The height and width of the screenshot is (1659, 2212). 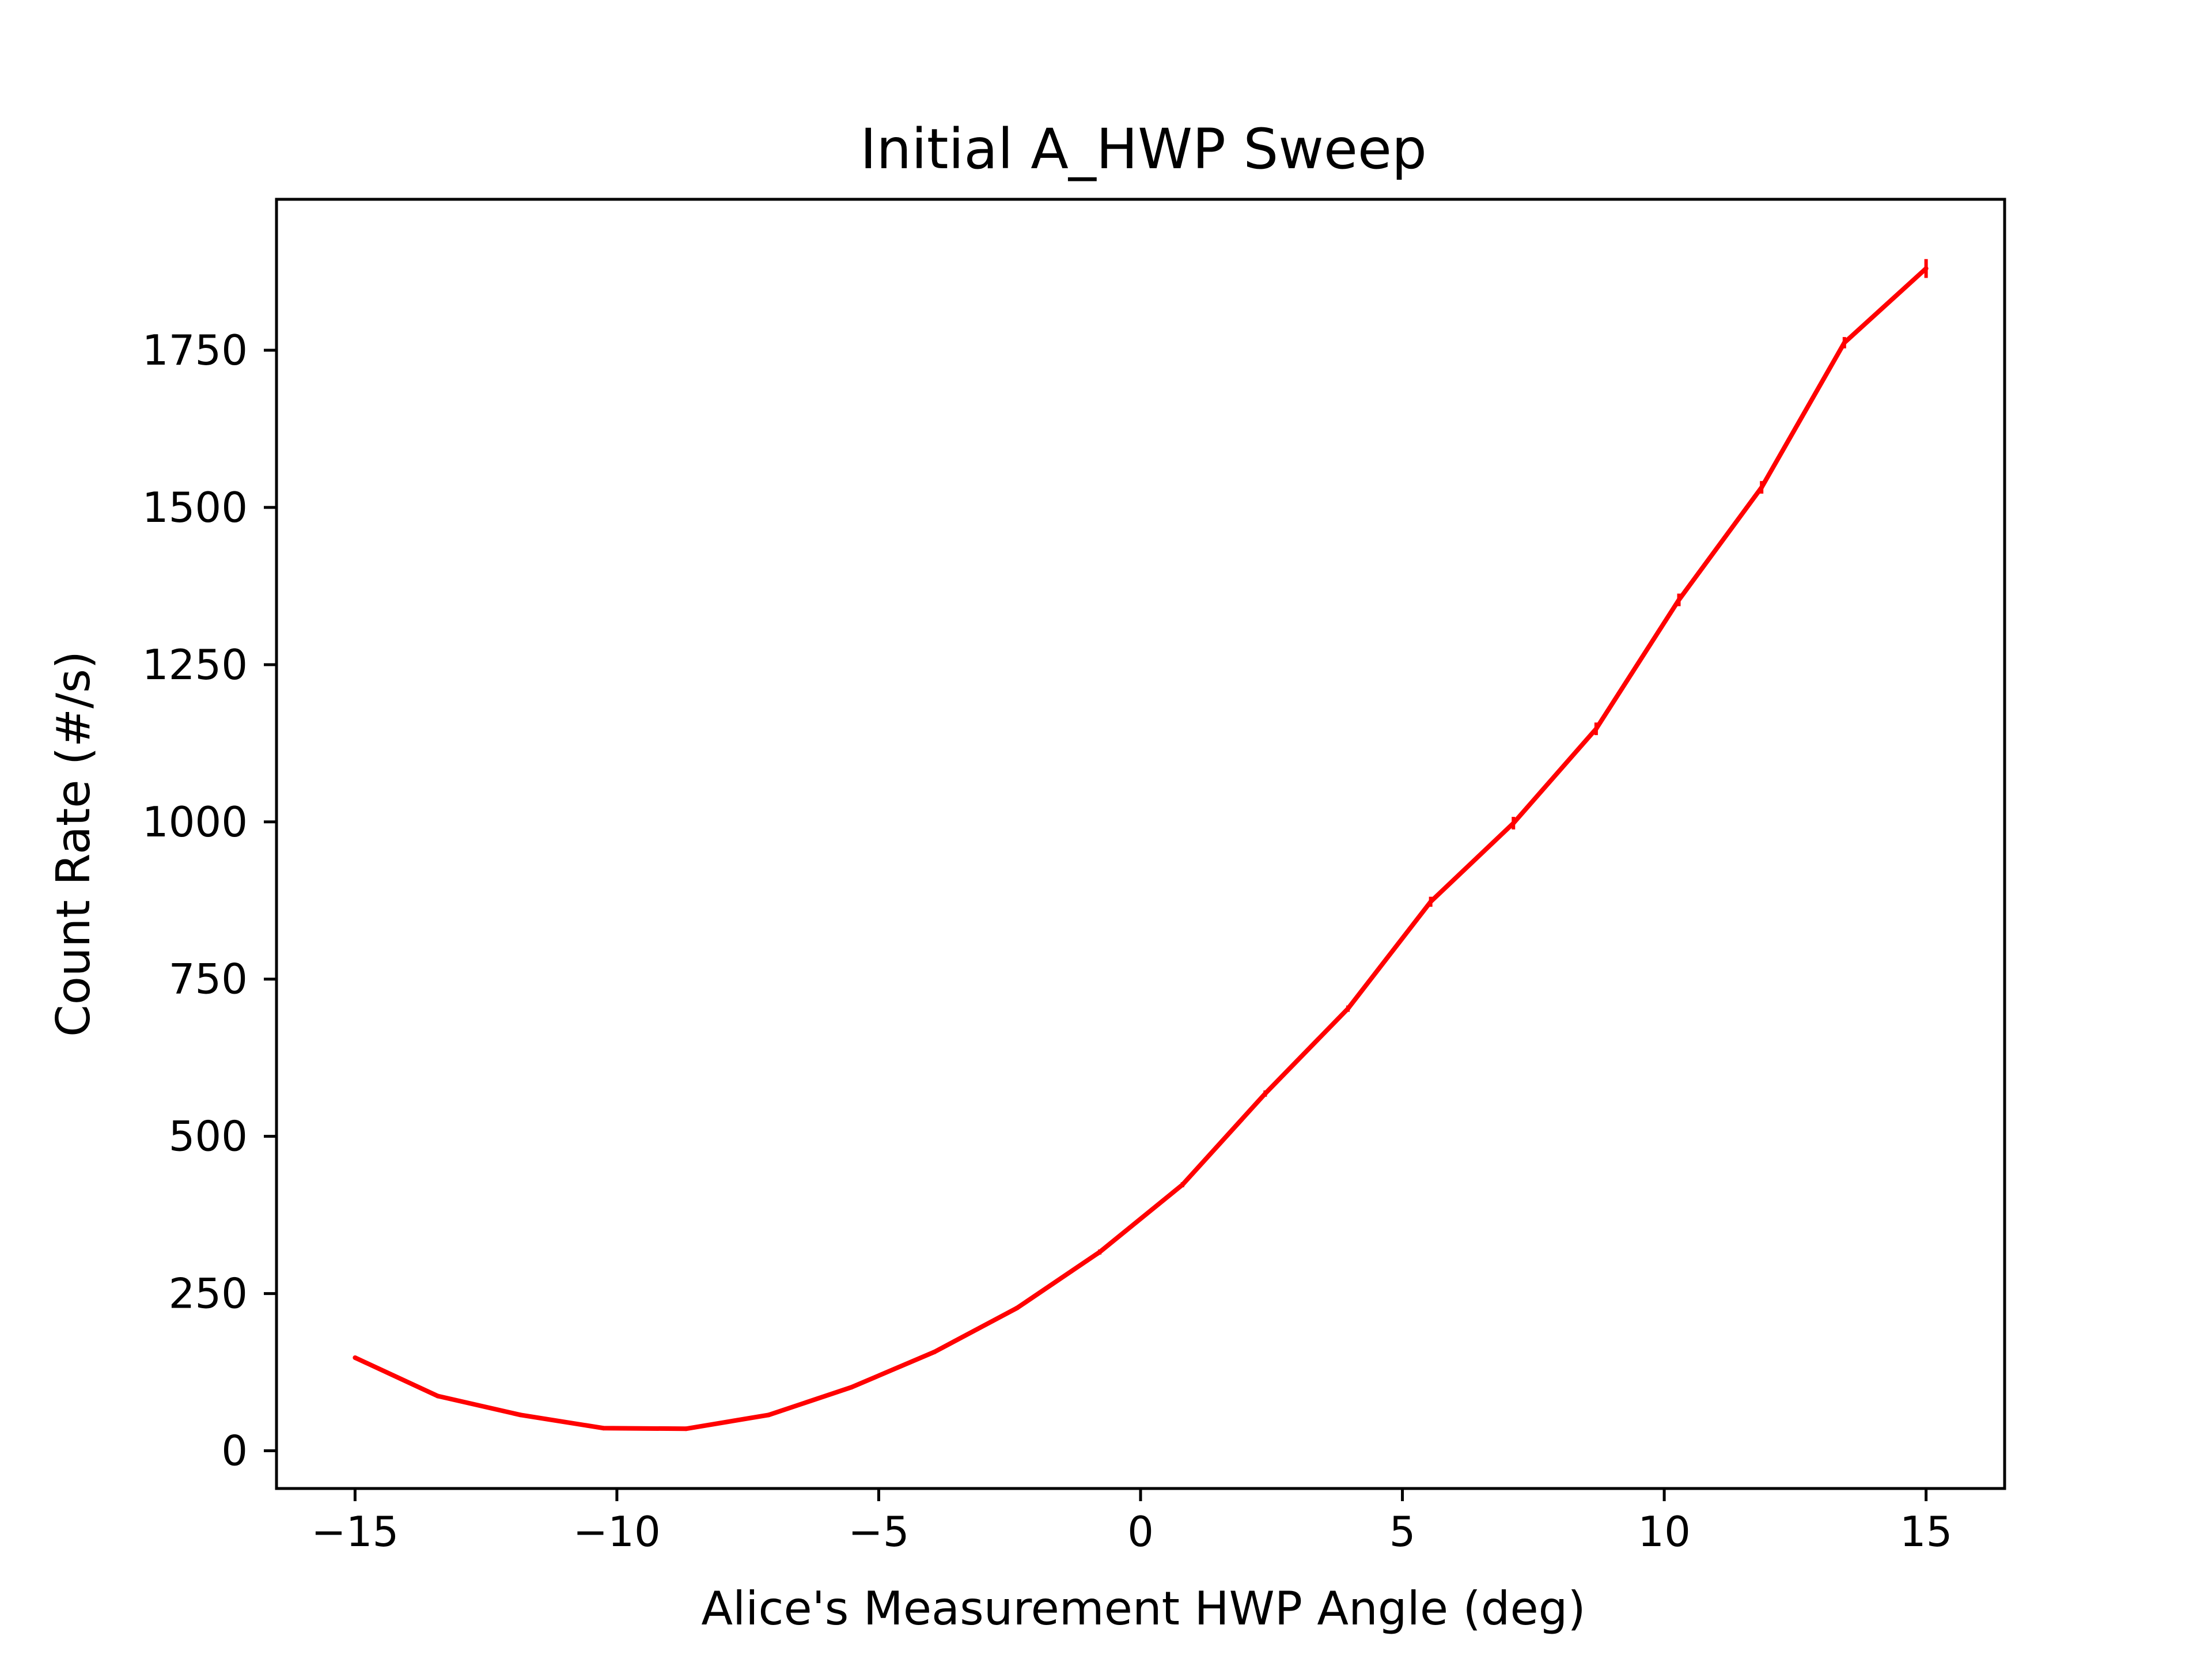 I want to click on x-tick-label: −15, so click(x=355, y=1532).